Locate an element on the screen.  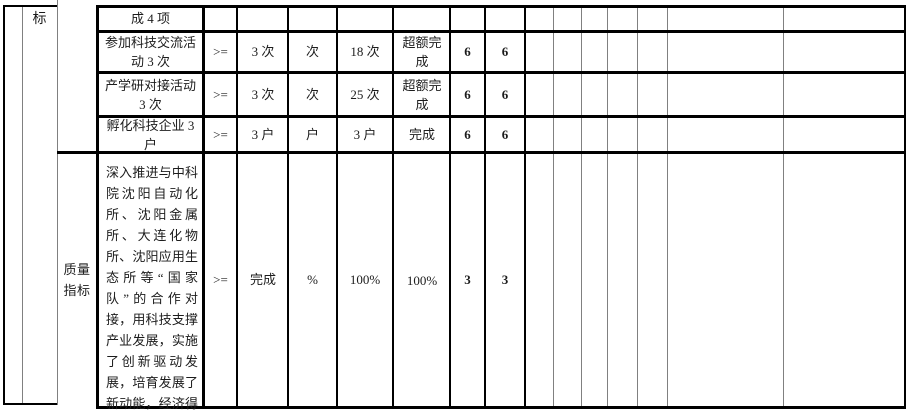
indicator-cell: 孵化科技企业 3 户 is located at coordinates (152, 134).